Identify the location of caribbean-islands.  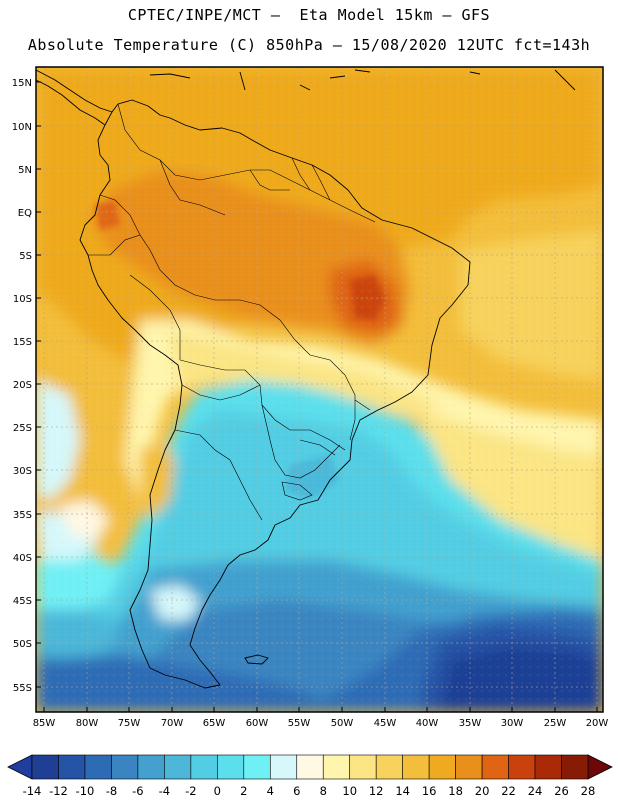
(362, 80).